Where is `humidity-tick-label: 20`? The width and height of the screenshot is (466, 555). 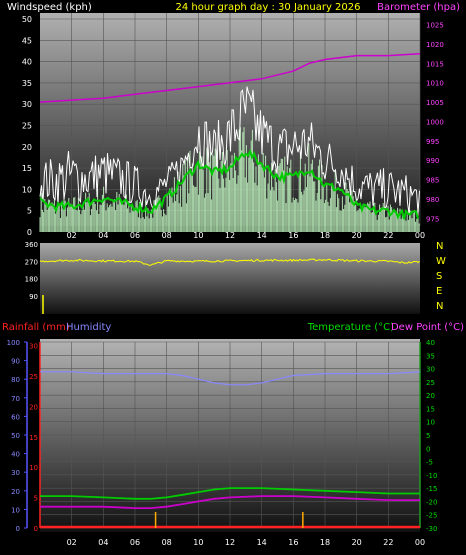 humidity-tick-label: 20 is located at coordinates (15, 492).